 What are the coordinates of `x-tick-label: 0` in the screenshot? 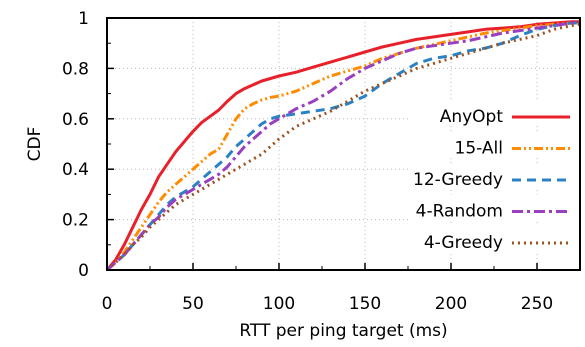 It's located at (107, 304).